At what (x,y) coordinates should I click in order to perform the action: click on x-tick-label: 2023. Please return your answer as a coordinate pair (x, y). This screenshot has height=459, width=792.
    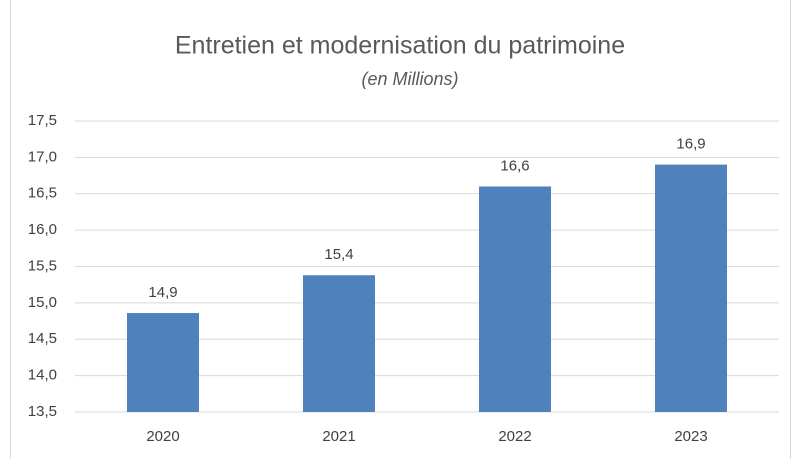
    Looking at the image, I should click on (690, 436).